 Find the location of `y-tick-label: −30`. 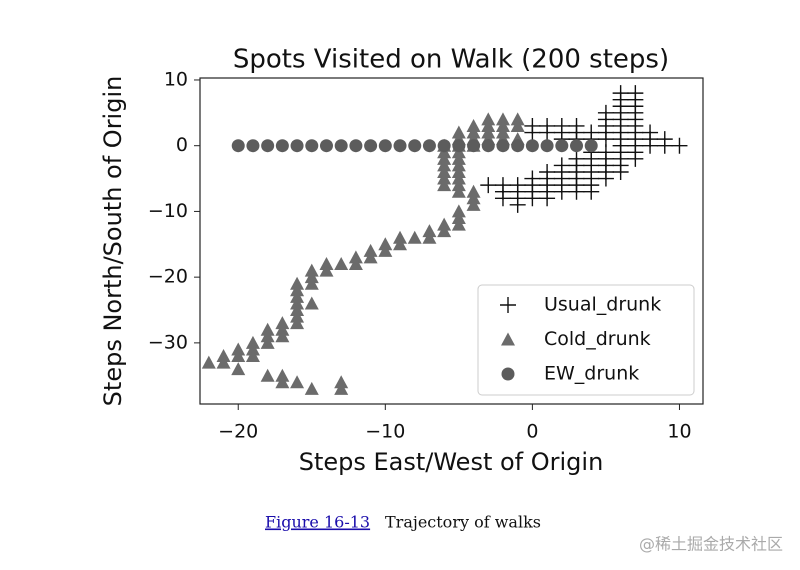

y-tick-label: −30 is located at coordinates (168, 342).